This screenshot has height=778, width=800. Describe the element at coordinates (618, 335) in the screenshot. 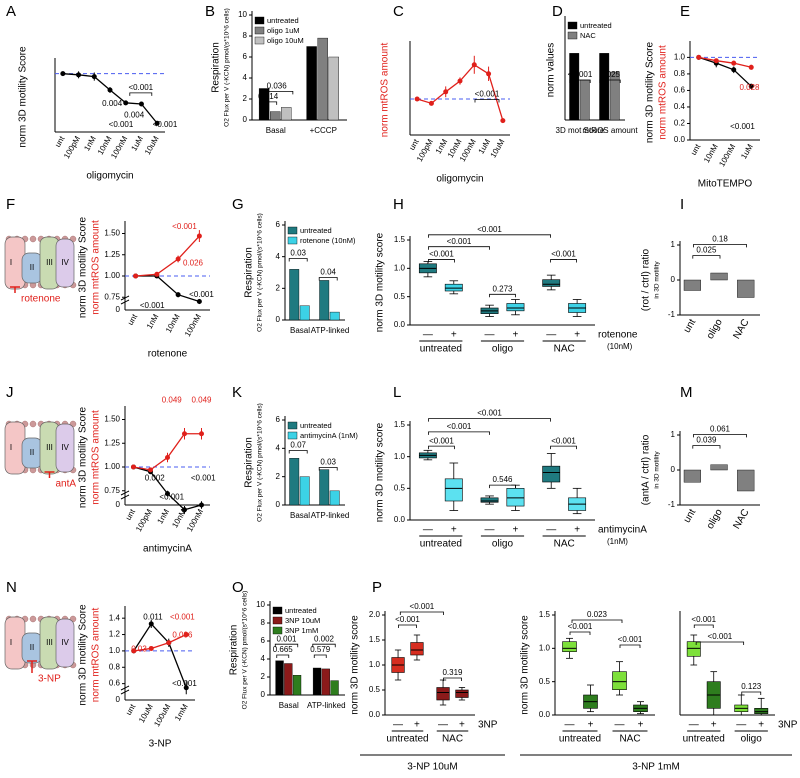

I see `treatment-name: rotenone` at that location.